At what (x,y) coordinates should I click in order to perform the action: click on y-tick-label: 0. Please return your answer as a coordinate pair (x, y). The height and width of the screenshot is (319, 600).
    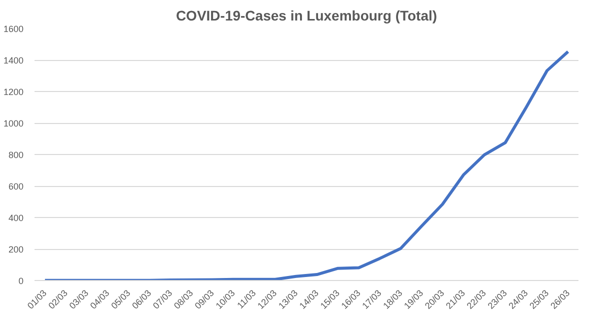
    Looking at the image, I should click on (21, 281).